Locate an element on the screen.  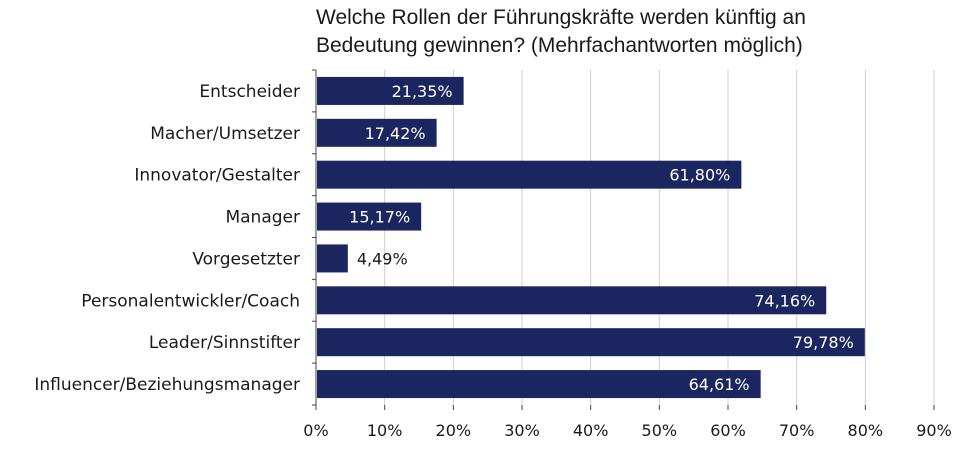
data-label: 15,17% is located at coordinates (379, 217).